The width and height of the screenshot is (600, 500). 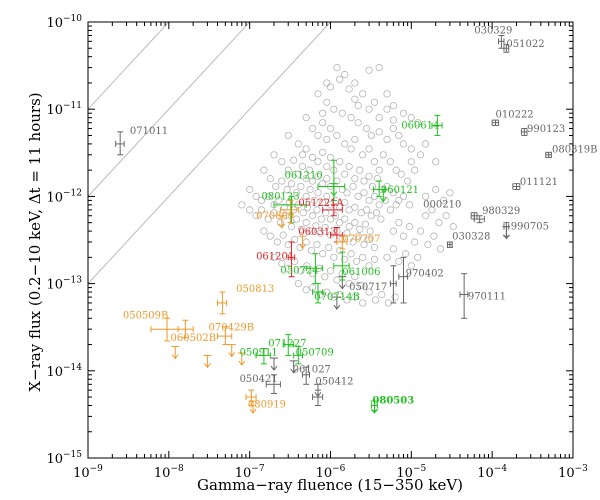 I want to click on y-tick-label: 10−12, so click(x=64, y=196).